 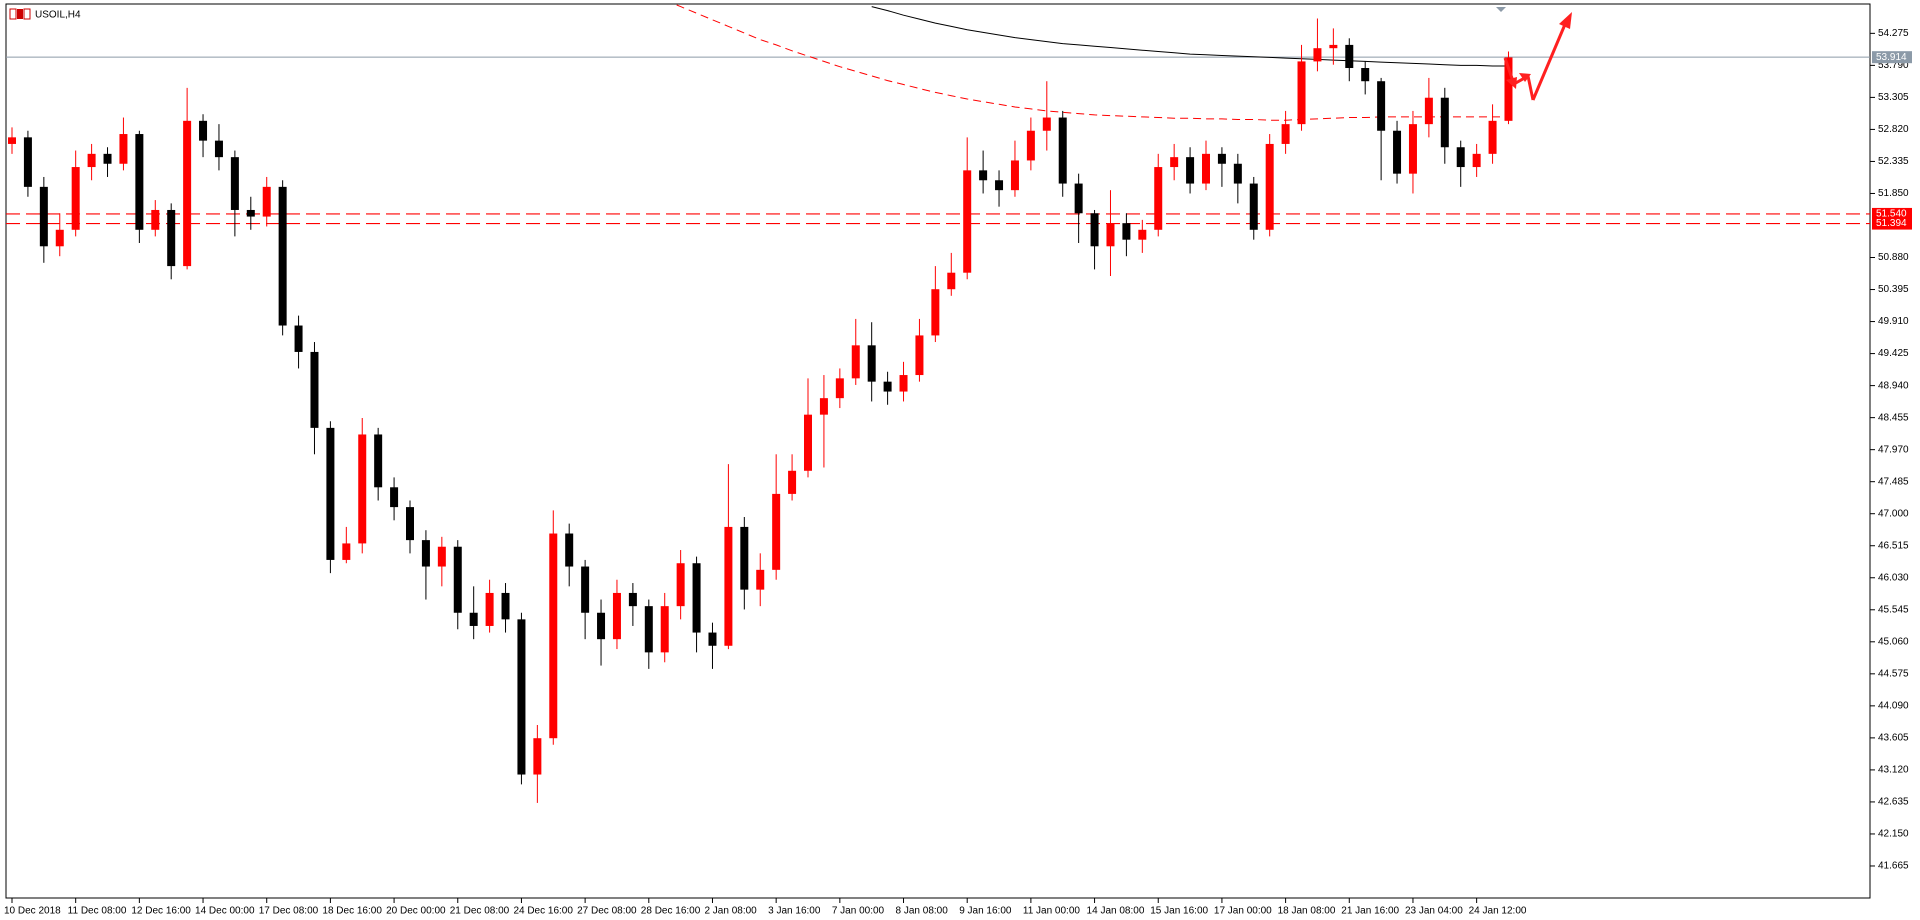 I want to click on x-tick-label: 27 Dec 08:00, so click(x=607, y=911).